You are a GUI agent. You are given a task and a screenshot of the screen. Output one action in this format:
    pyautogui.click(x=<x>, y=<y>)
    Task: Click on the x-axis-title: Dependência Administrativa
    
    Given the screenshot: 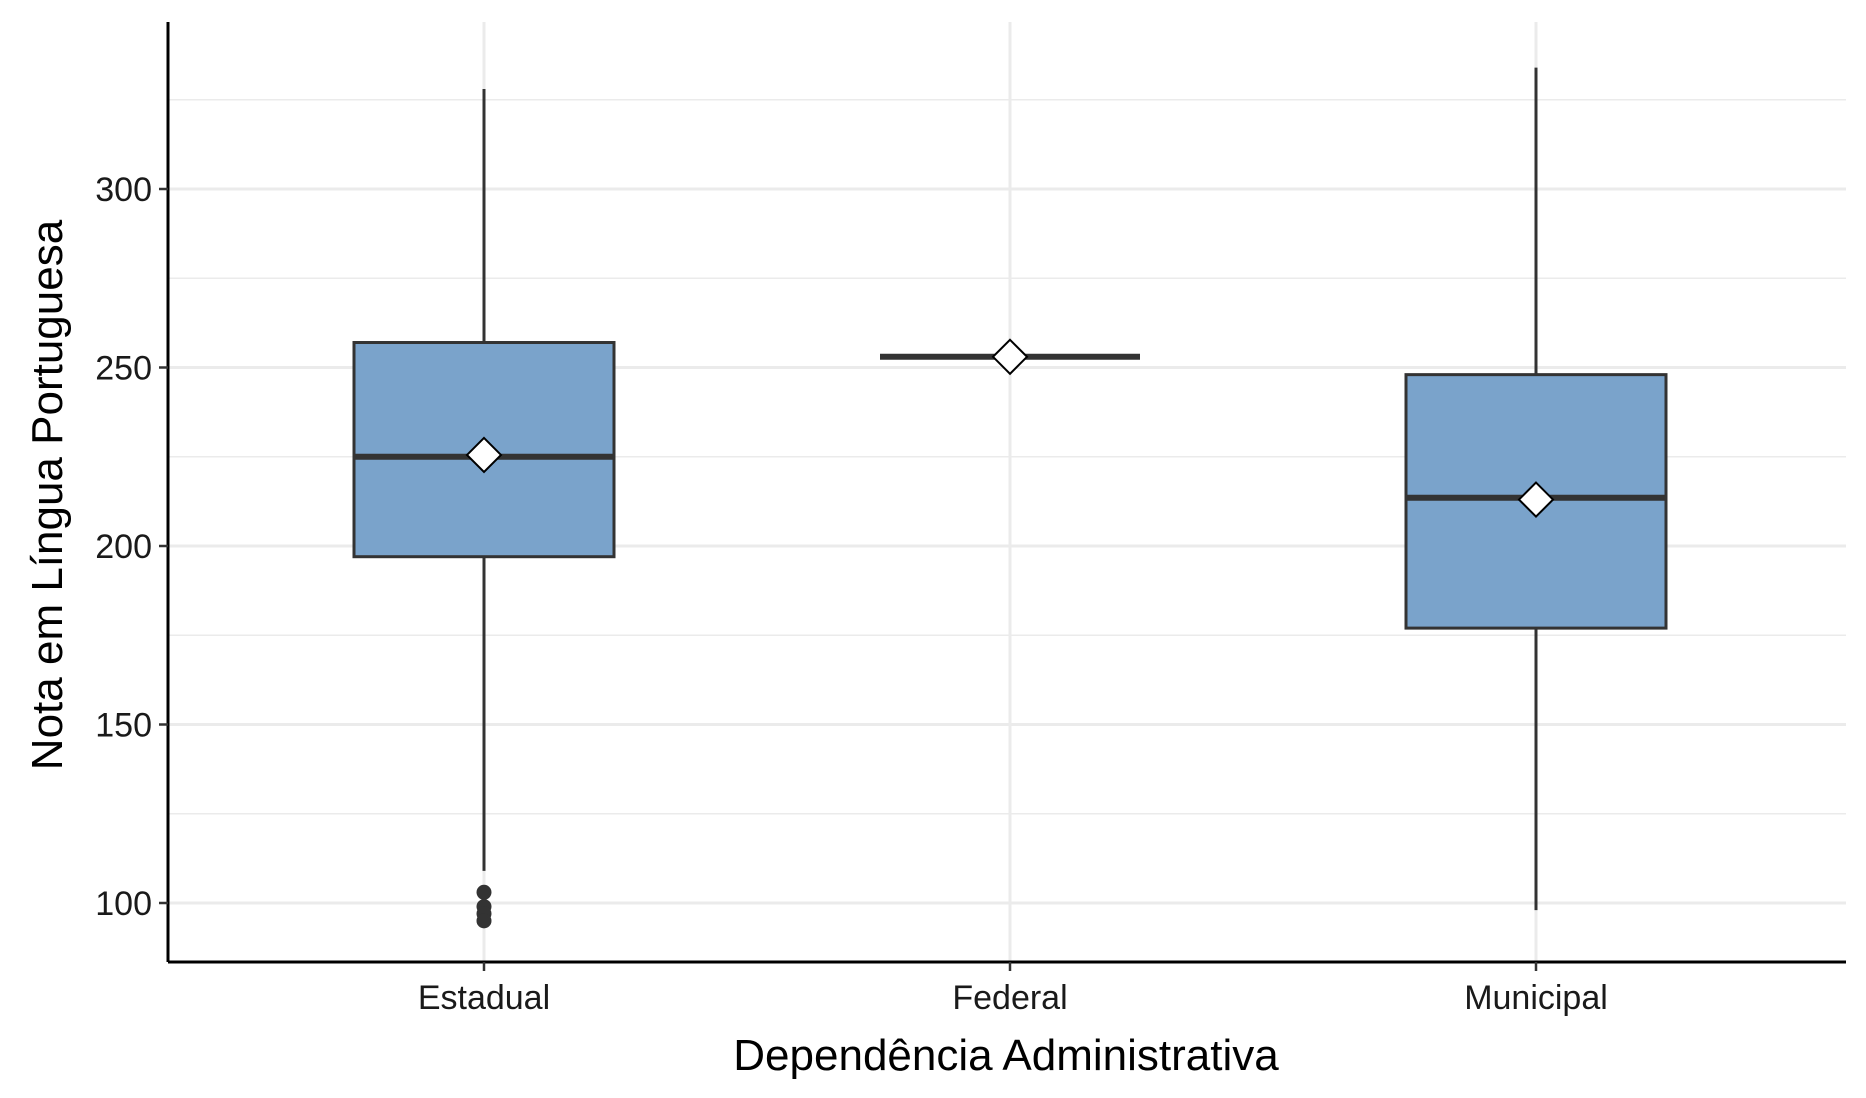 What is the action you would take?
    pyautogui.click(x=1006, y=1055)
    